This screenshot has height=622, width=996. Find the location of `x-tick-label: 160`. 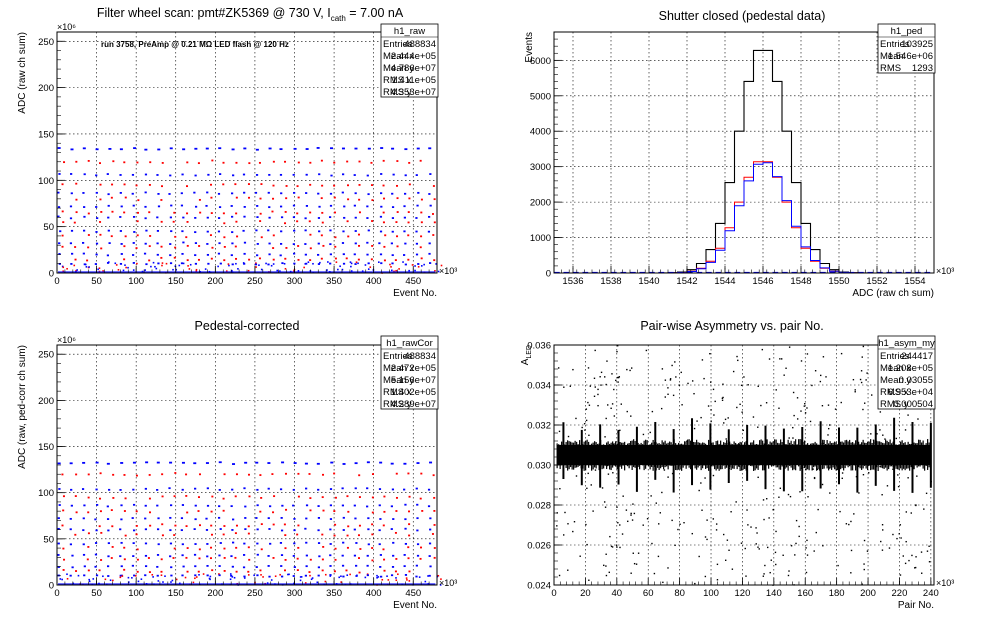

x-tick-label: 160 is located at coordinates (805, 593).